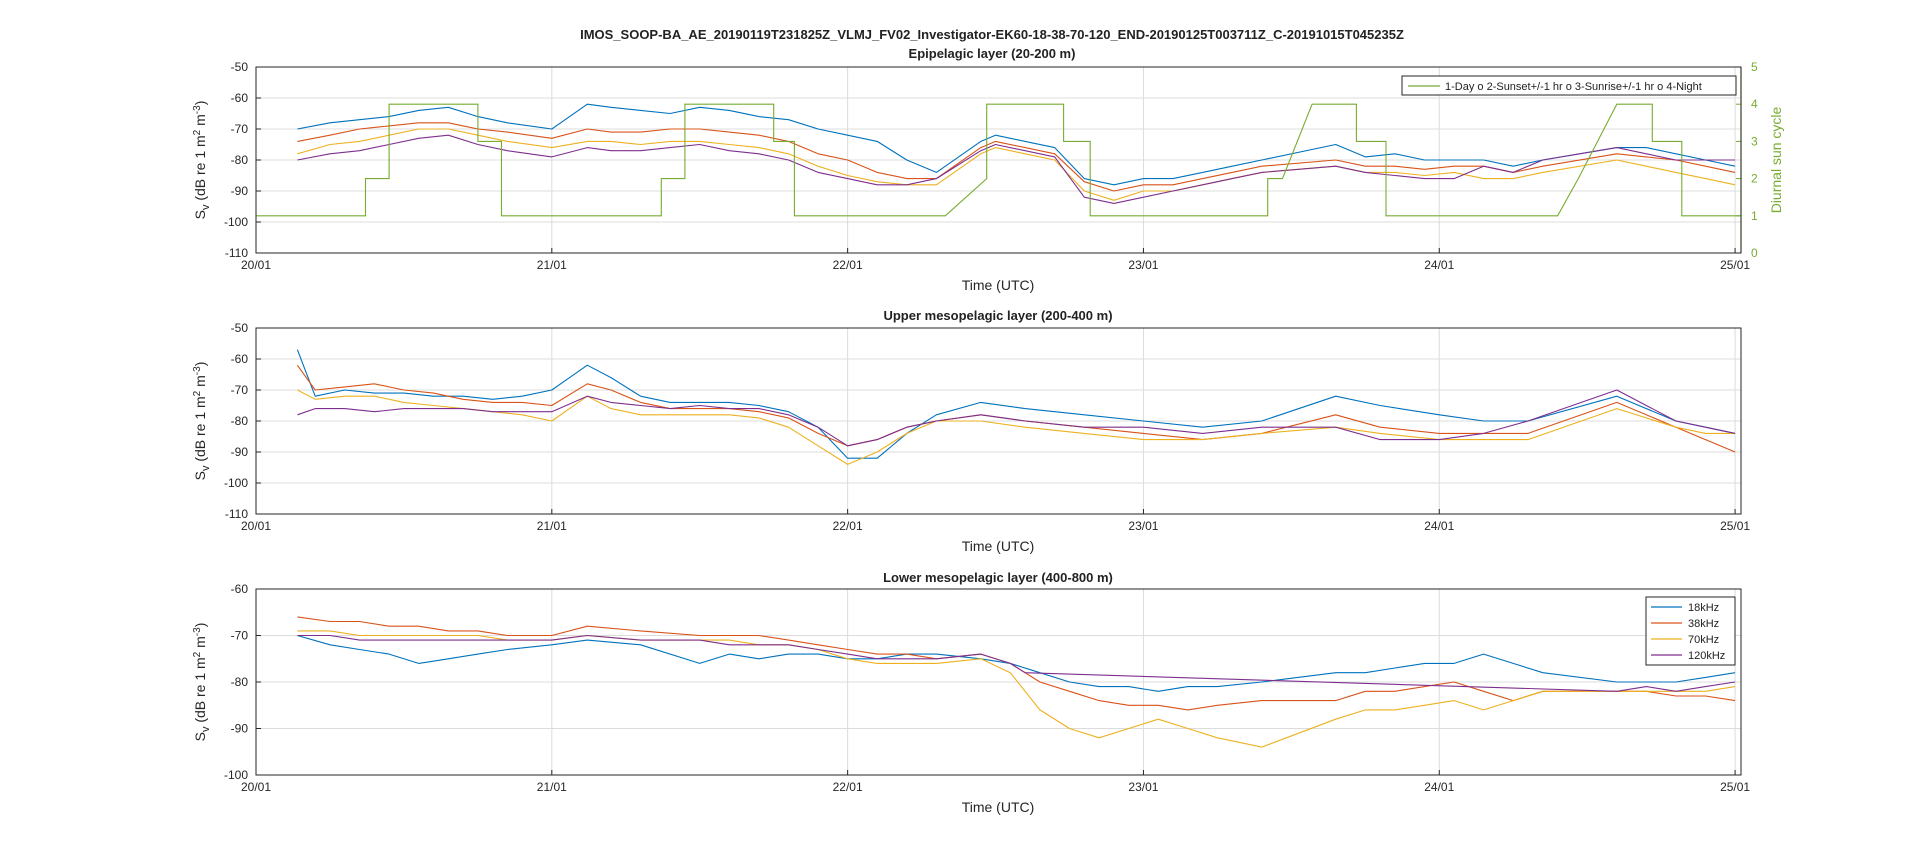 The width and height of the screenshot is (1920, 864). What do you see at coordinates (992, 53) in the screenshot?
I see `panel-title: Epipelagic layer (20-200 m)` at bounding box center [992, 53].